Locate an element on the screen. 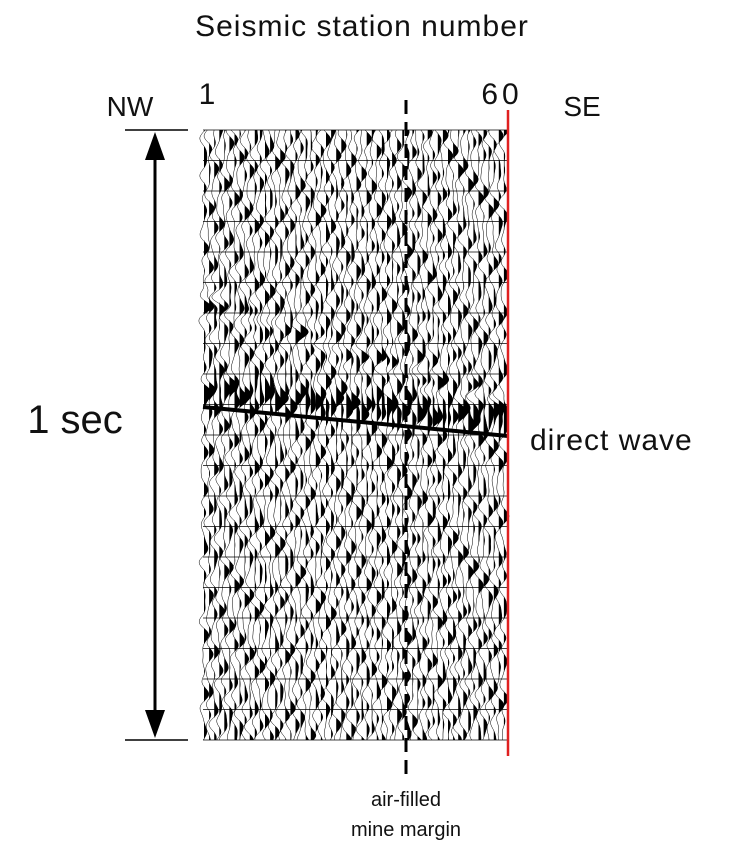 Image resolution: width=741 pixels, height=848 pixels. title: Seismic station number is located at coordinates (362, 26).